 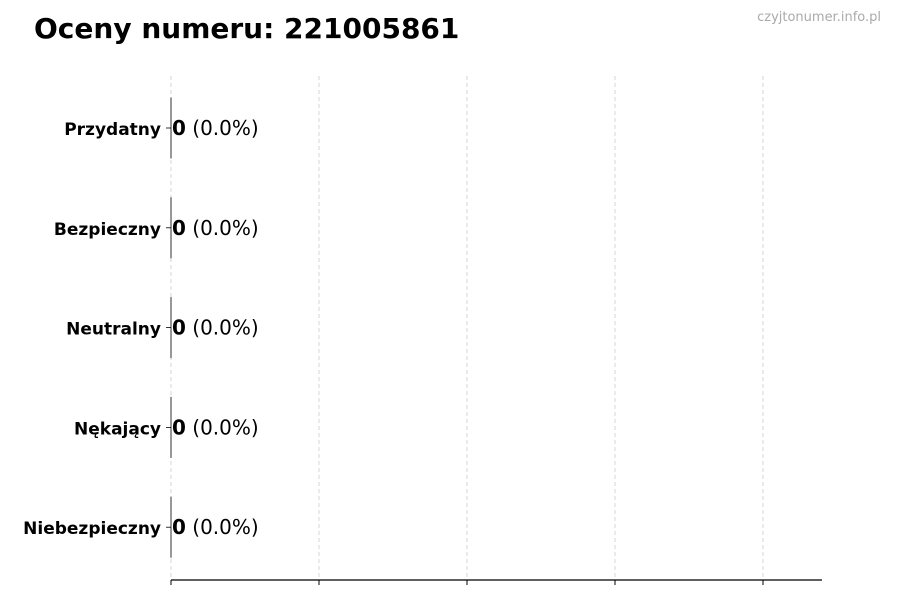 I want to click on y-tick-label: Nękający, so click(x=117, y=429).